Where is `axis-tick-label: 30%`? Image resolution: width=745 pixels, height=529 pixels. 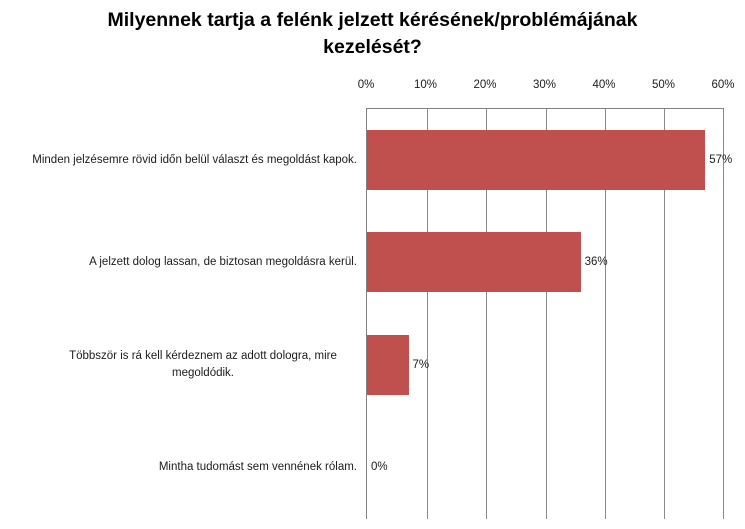 axis-tick-label: 30% is located at coordinates (544, 85).